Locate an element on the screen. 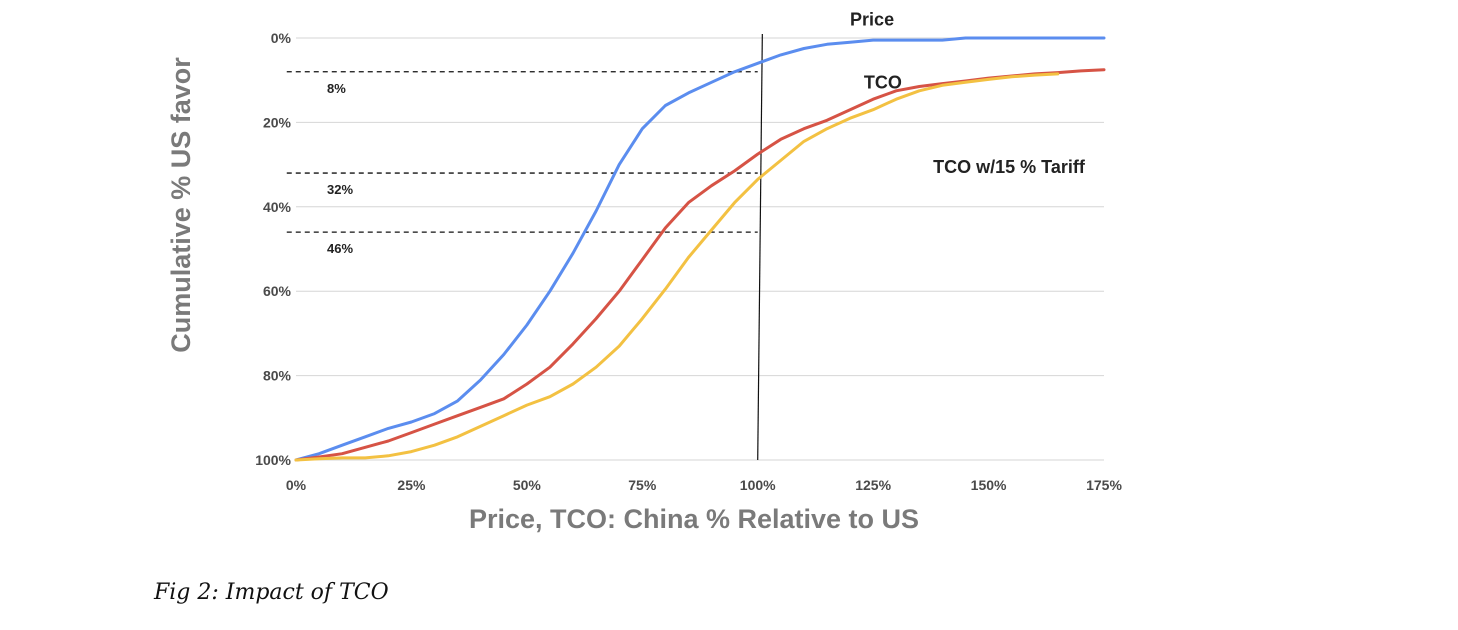 The width and height of the screenshot is (1458, 630). y-axis-title: Cumulative % US favor is located at coordinates (181, 205).